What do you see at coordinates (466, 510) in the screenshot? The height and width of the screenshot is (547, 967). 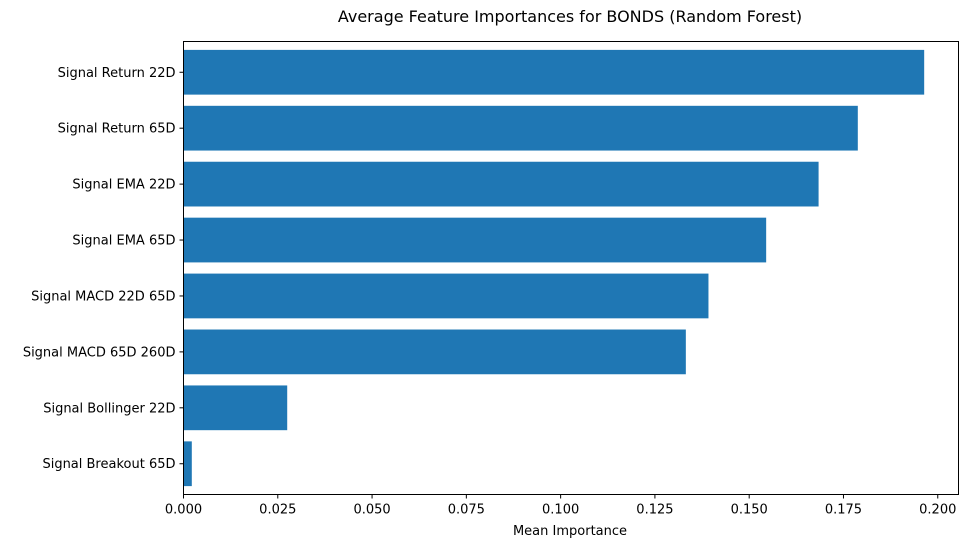 I see `x-tick-label: 0.075` at bounding box center [466, 510].